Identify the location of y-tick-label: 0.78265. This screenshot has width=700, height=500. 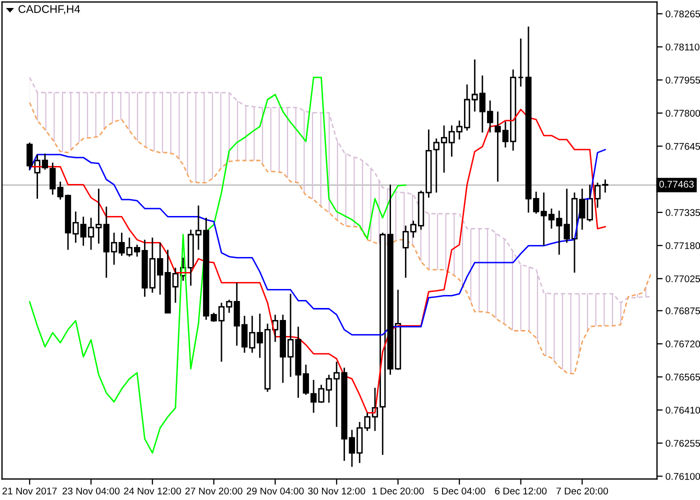
(683, 14).